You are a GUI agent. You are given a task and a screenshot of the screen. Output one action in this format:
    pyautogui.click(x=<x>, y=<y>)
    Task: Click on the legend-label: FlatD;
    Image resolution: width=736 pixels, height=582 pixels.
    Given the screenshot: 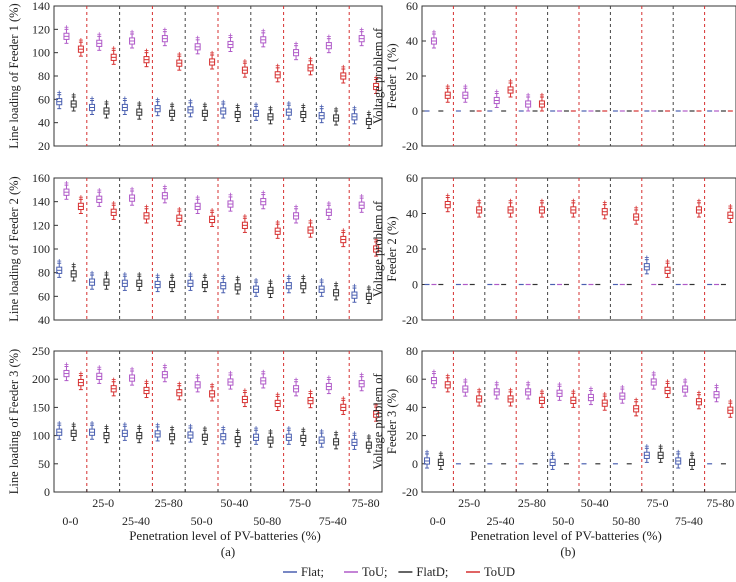 What is the action you would take?
    pyautogui.click(x=432, y=572)
    